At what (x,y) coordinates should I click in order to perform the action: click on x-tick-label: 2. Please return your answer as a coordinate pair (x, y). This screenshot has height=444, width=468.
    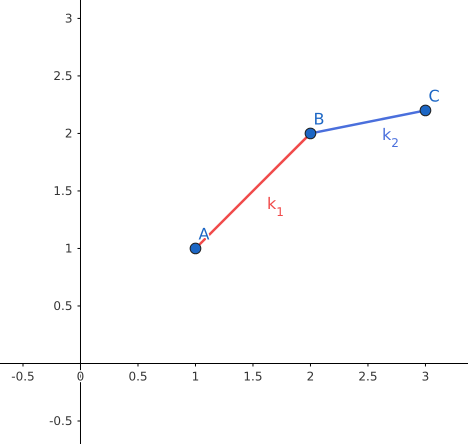
    Looking at the image, I should click on (310, 376).